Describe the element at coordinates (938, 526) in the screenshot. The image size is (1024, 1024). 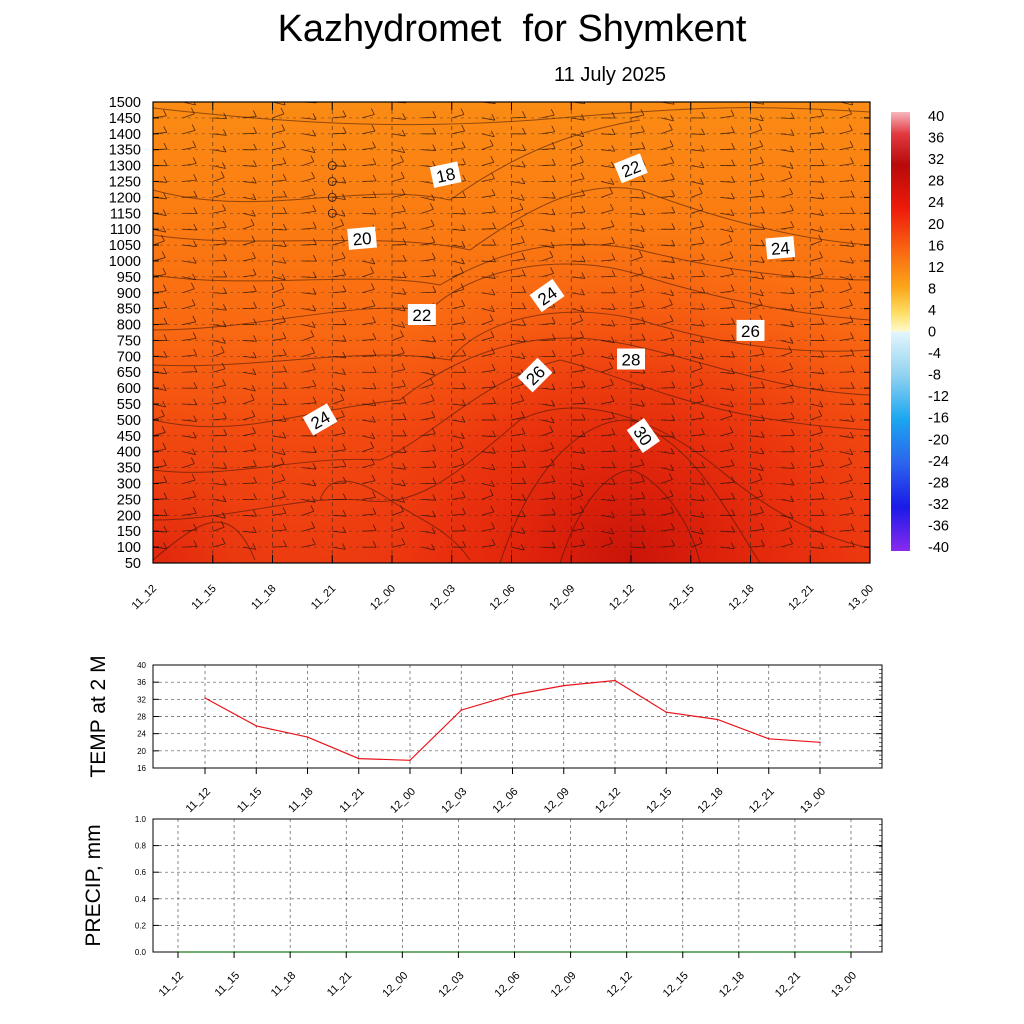
I see `colorbar-tick-label: -36` at that location.